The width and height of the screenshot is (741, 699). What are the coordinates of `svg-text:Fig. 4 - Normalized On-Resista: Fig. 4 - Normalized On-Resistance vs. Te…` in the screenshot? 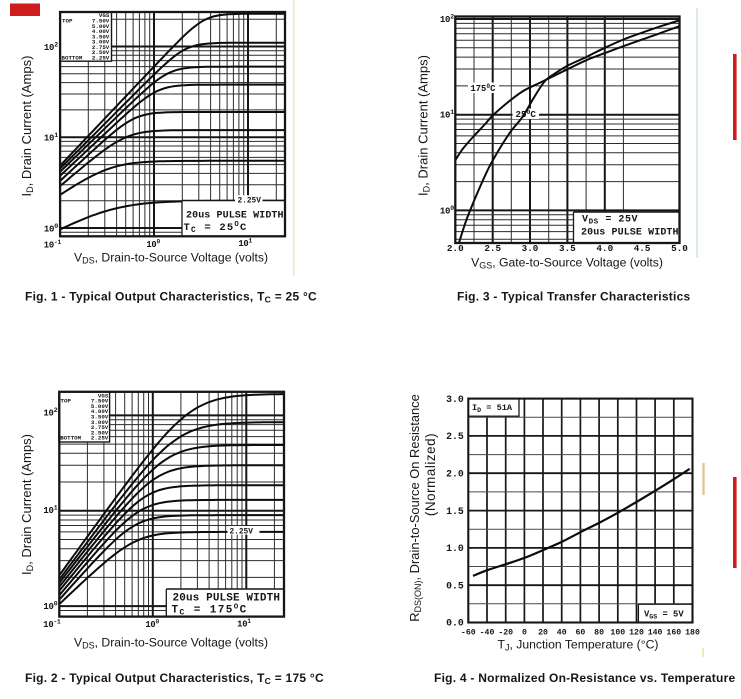 It's located at (585, 678).